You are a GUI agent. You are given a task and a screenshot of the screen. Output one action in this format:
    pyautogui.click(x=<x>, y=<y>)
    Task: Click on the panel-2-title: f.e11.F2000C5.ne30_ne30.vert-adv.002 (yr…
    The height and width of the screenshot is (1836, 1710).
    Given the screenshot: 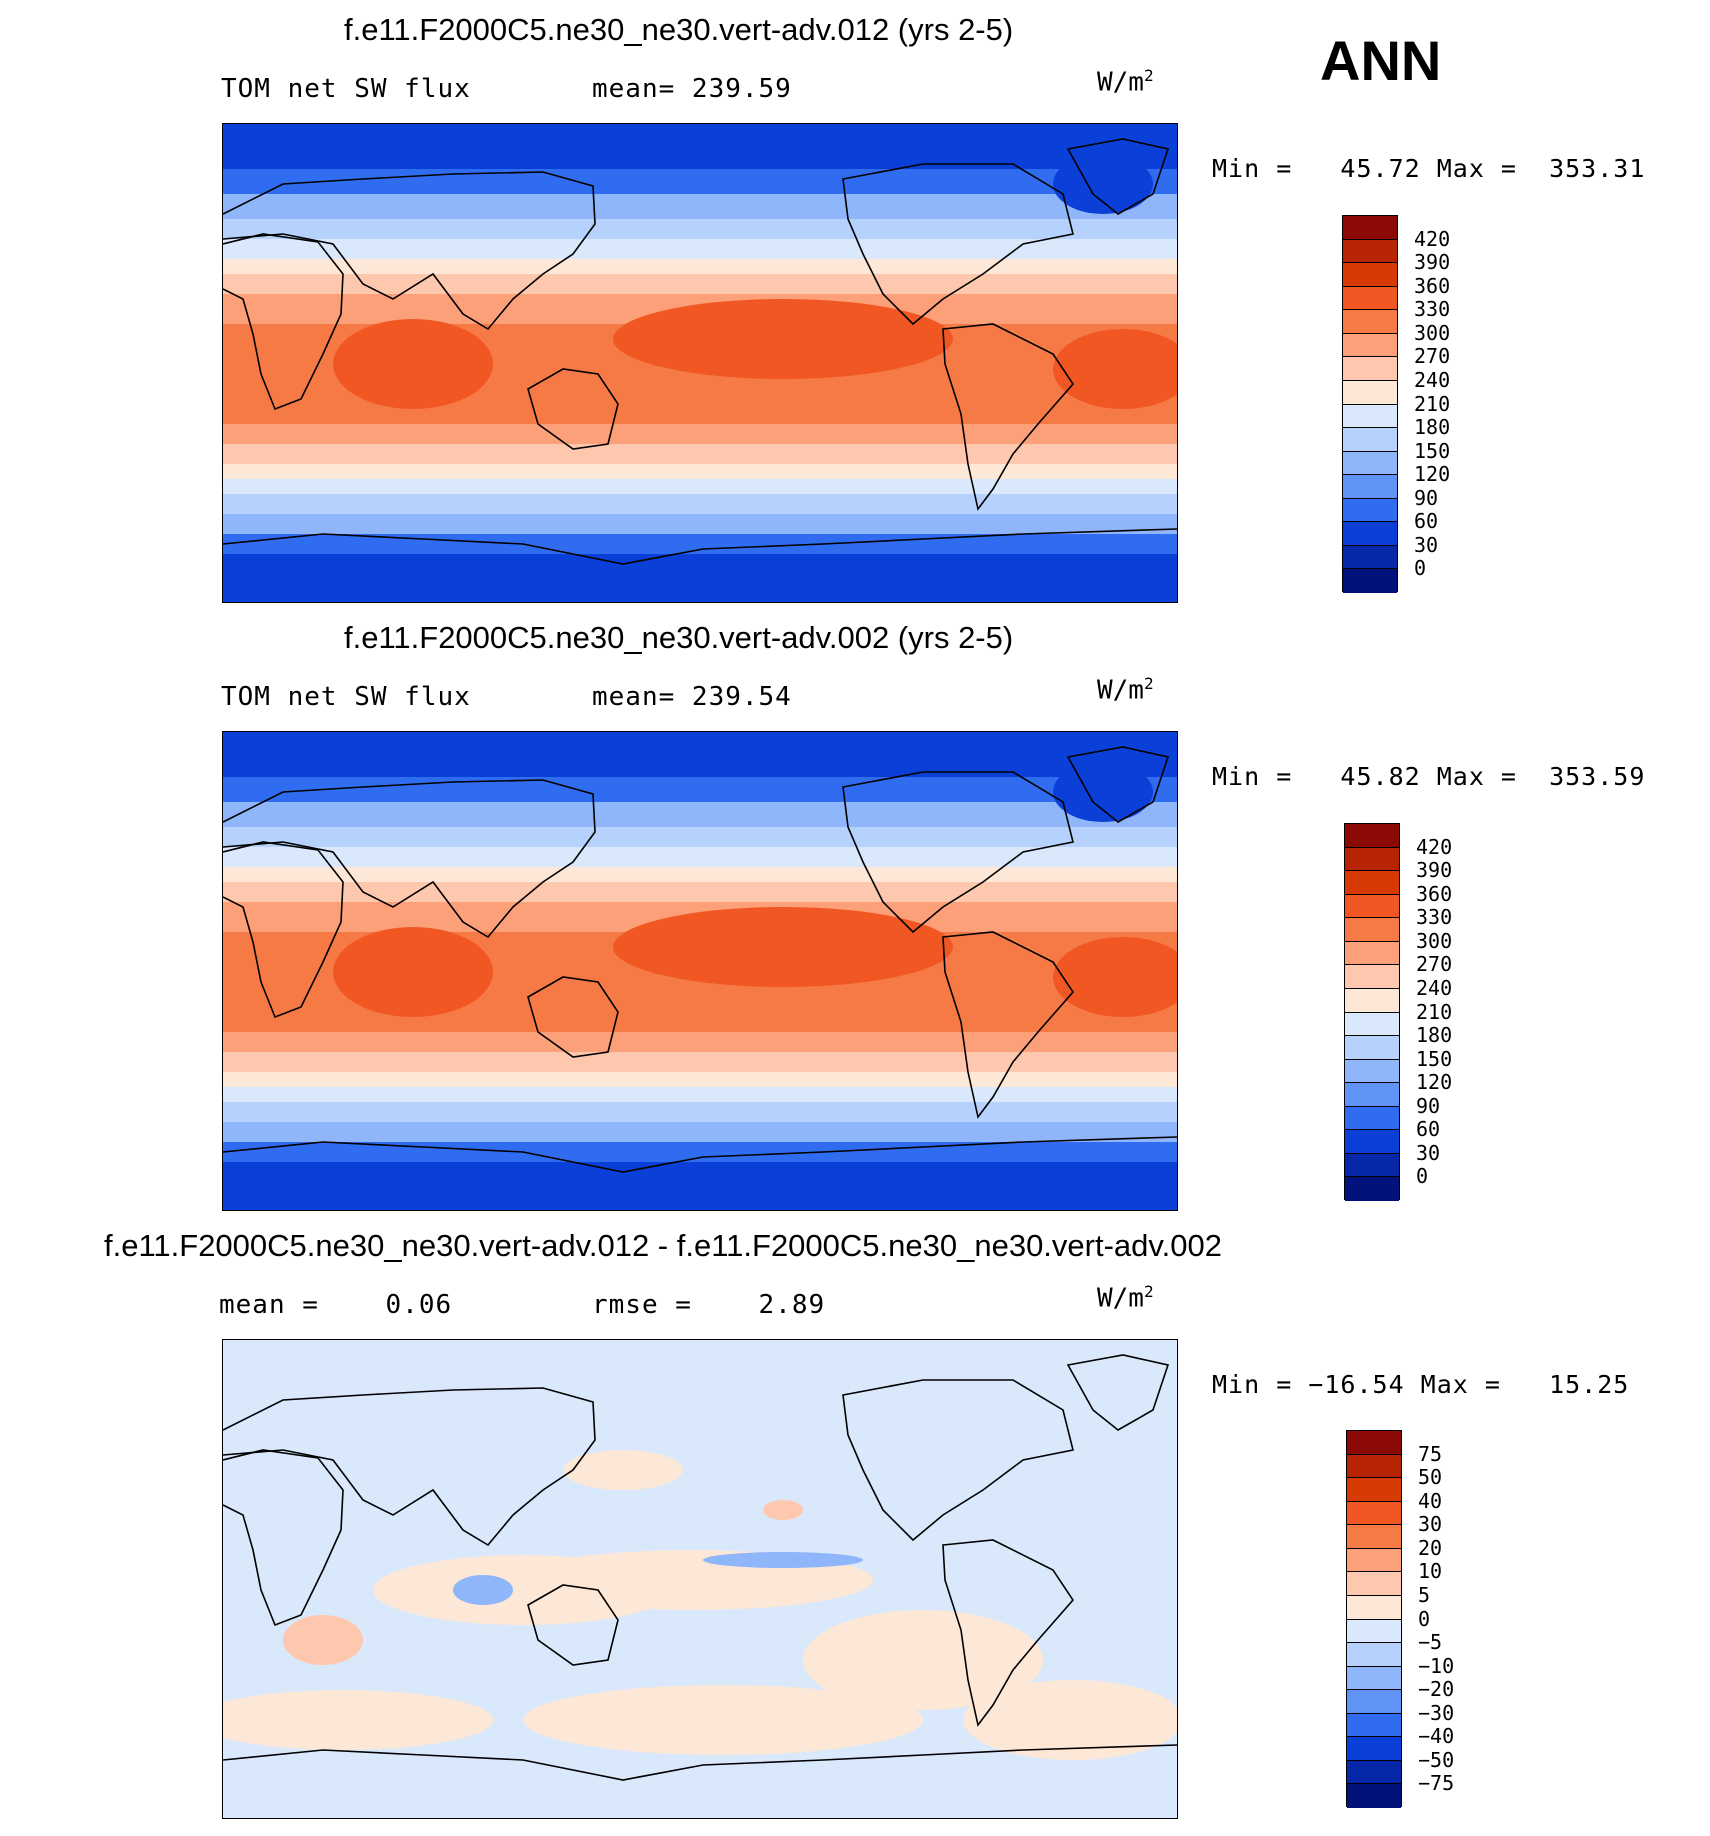 What is the action you would take?
    pyautogui.click(x=679, y=637)
    